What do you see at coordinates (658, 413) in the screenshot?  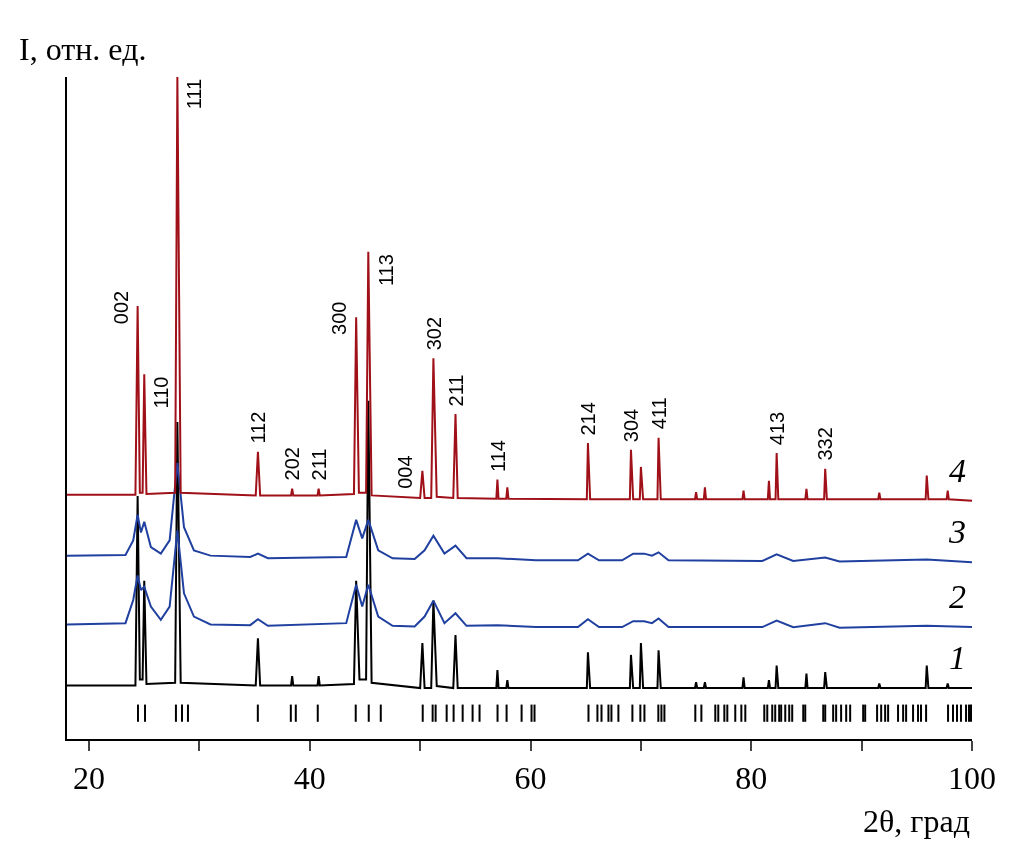 I see `annotation: 411` at bounding box center [658, 413].